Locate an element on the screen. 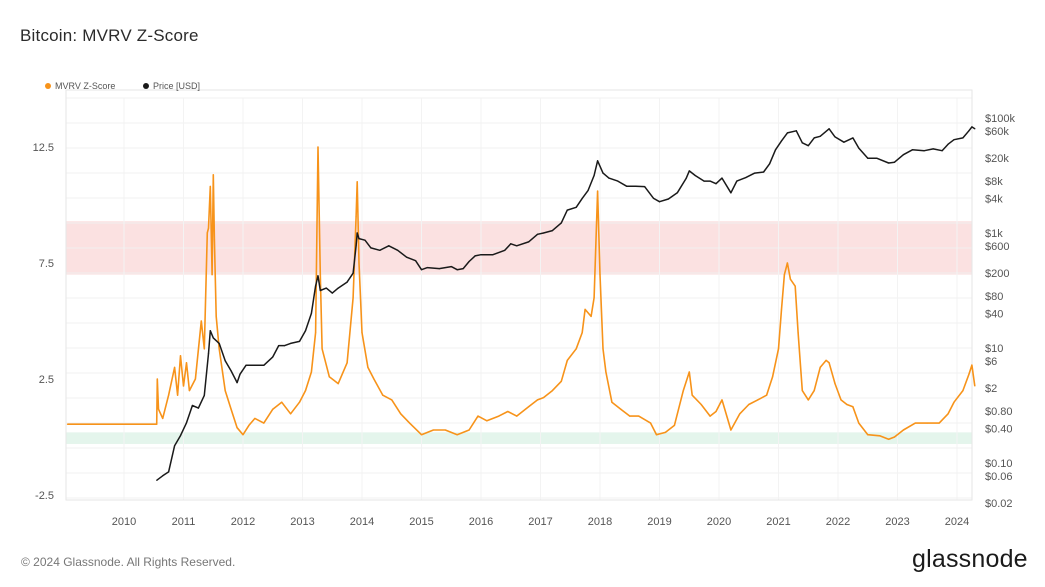 This screenshot has width=1045, height=587. x-tick-label: 2020 is located at coordinates (719, 522).